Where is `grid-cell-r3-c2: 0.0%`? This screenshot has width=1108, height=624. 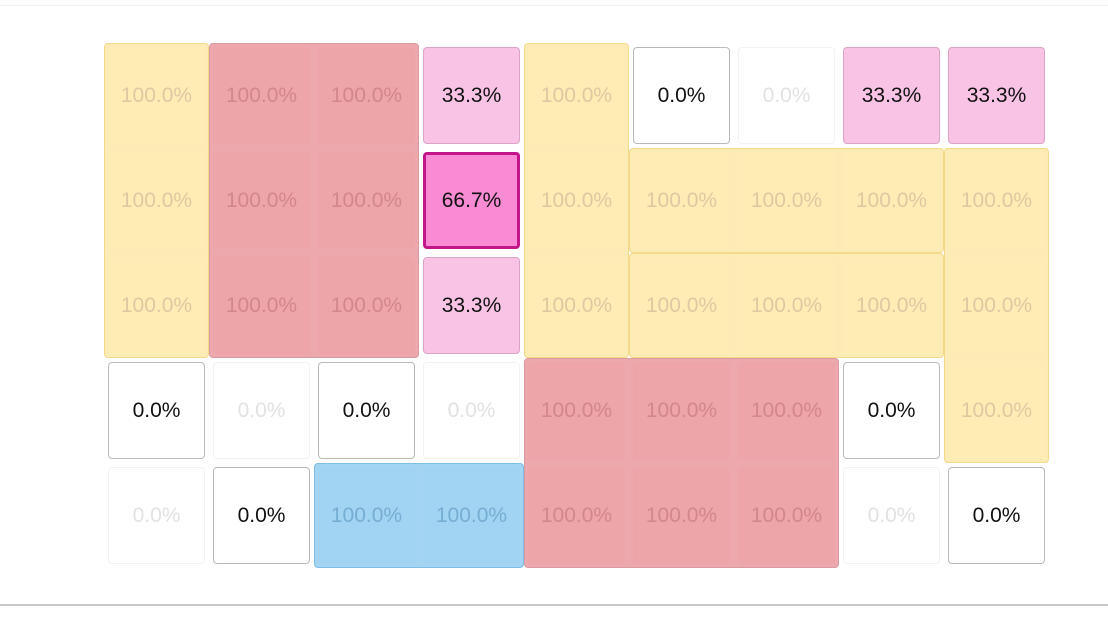
grid-cell-r3-c2: 0.0% is located at coordinates (366, 410).